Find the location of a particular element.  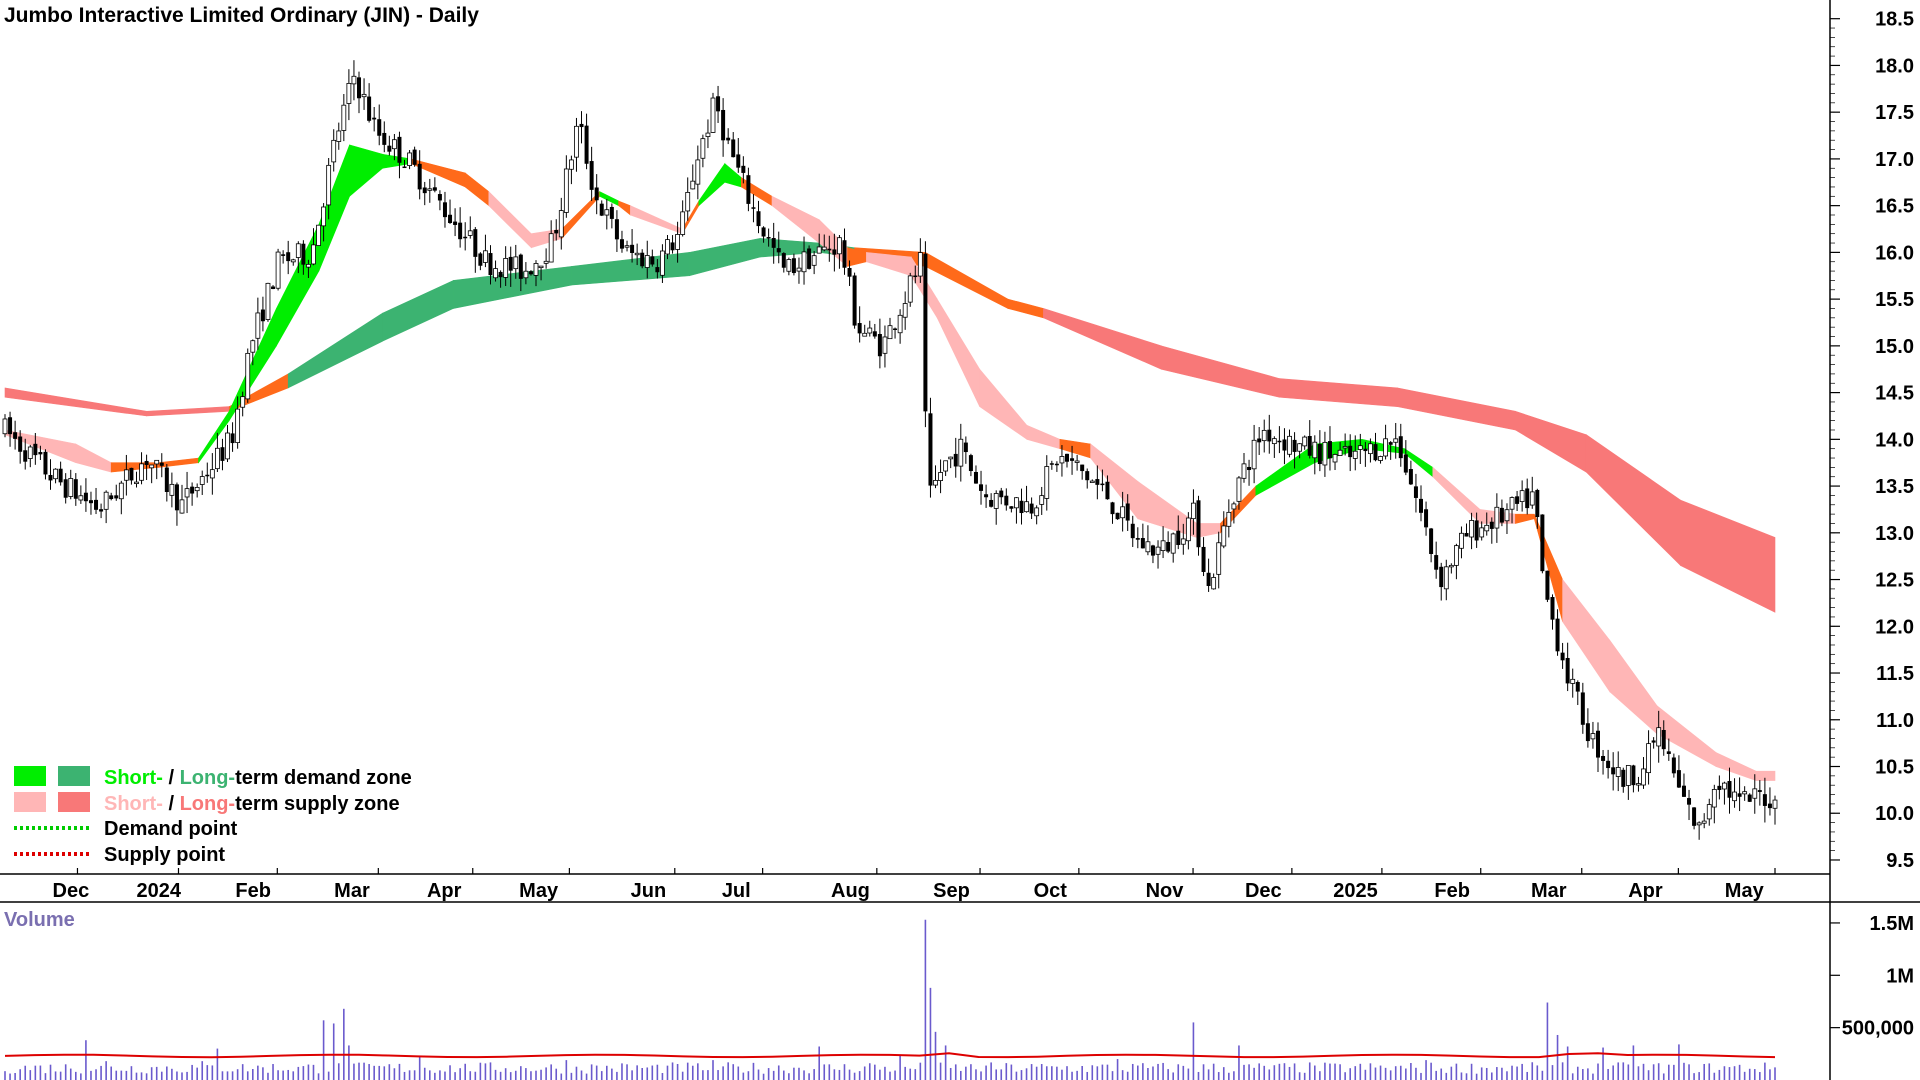

price-axis-label: 9.5 is located at coordinates (1900, 861).